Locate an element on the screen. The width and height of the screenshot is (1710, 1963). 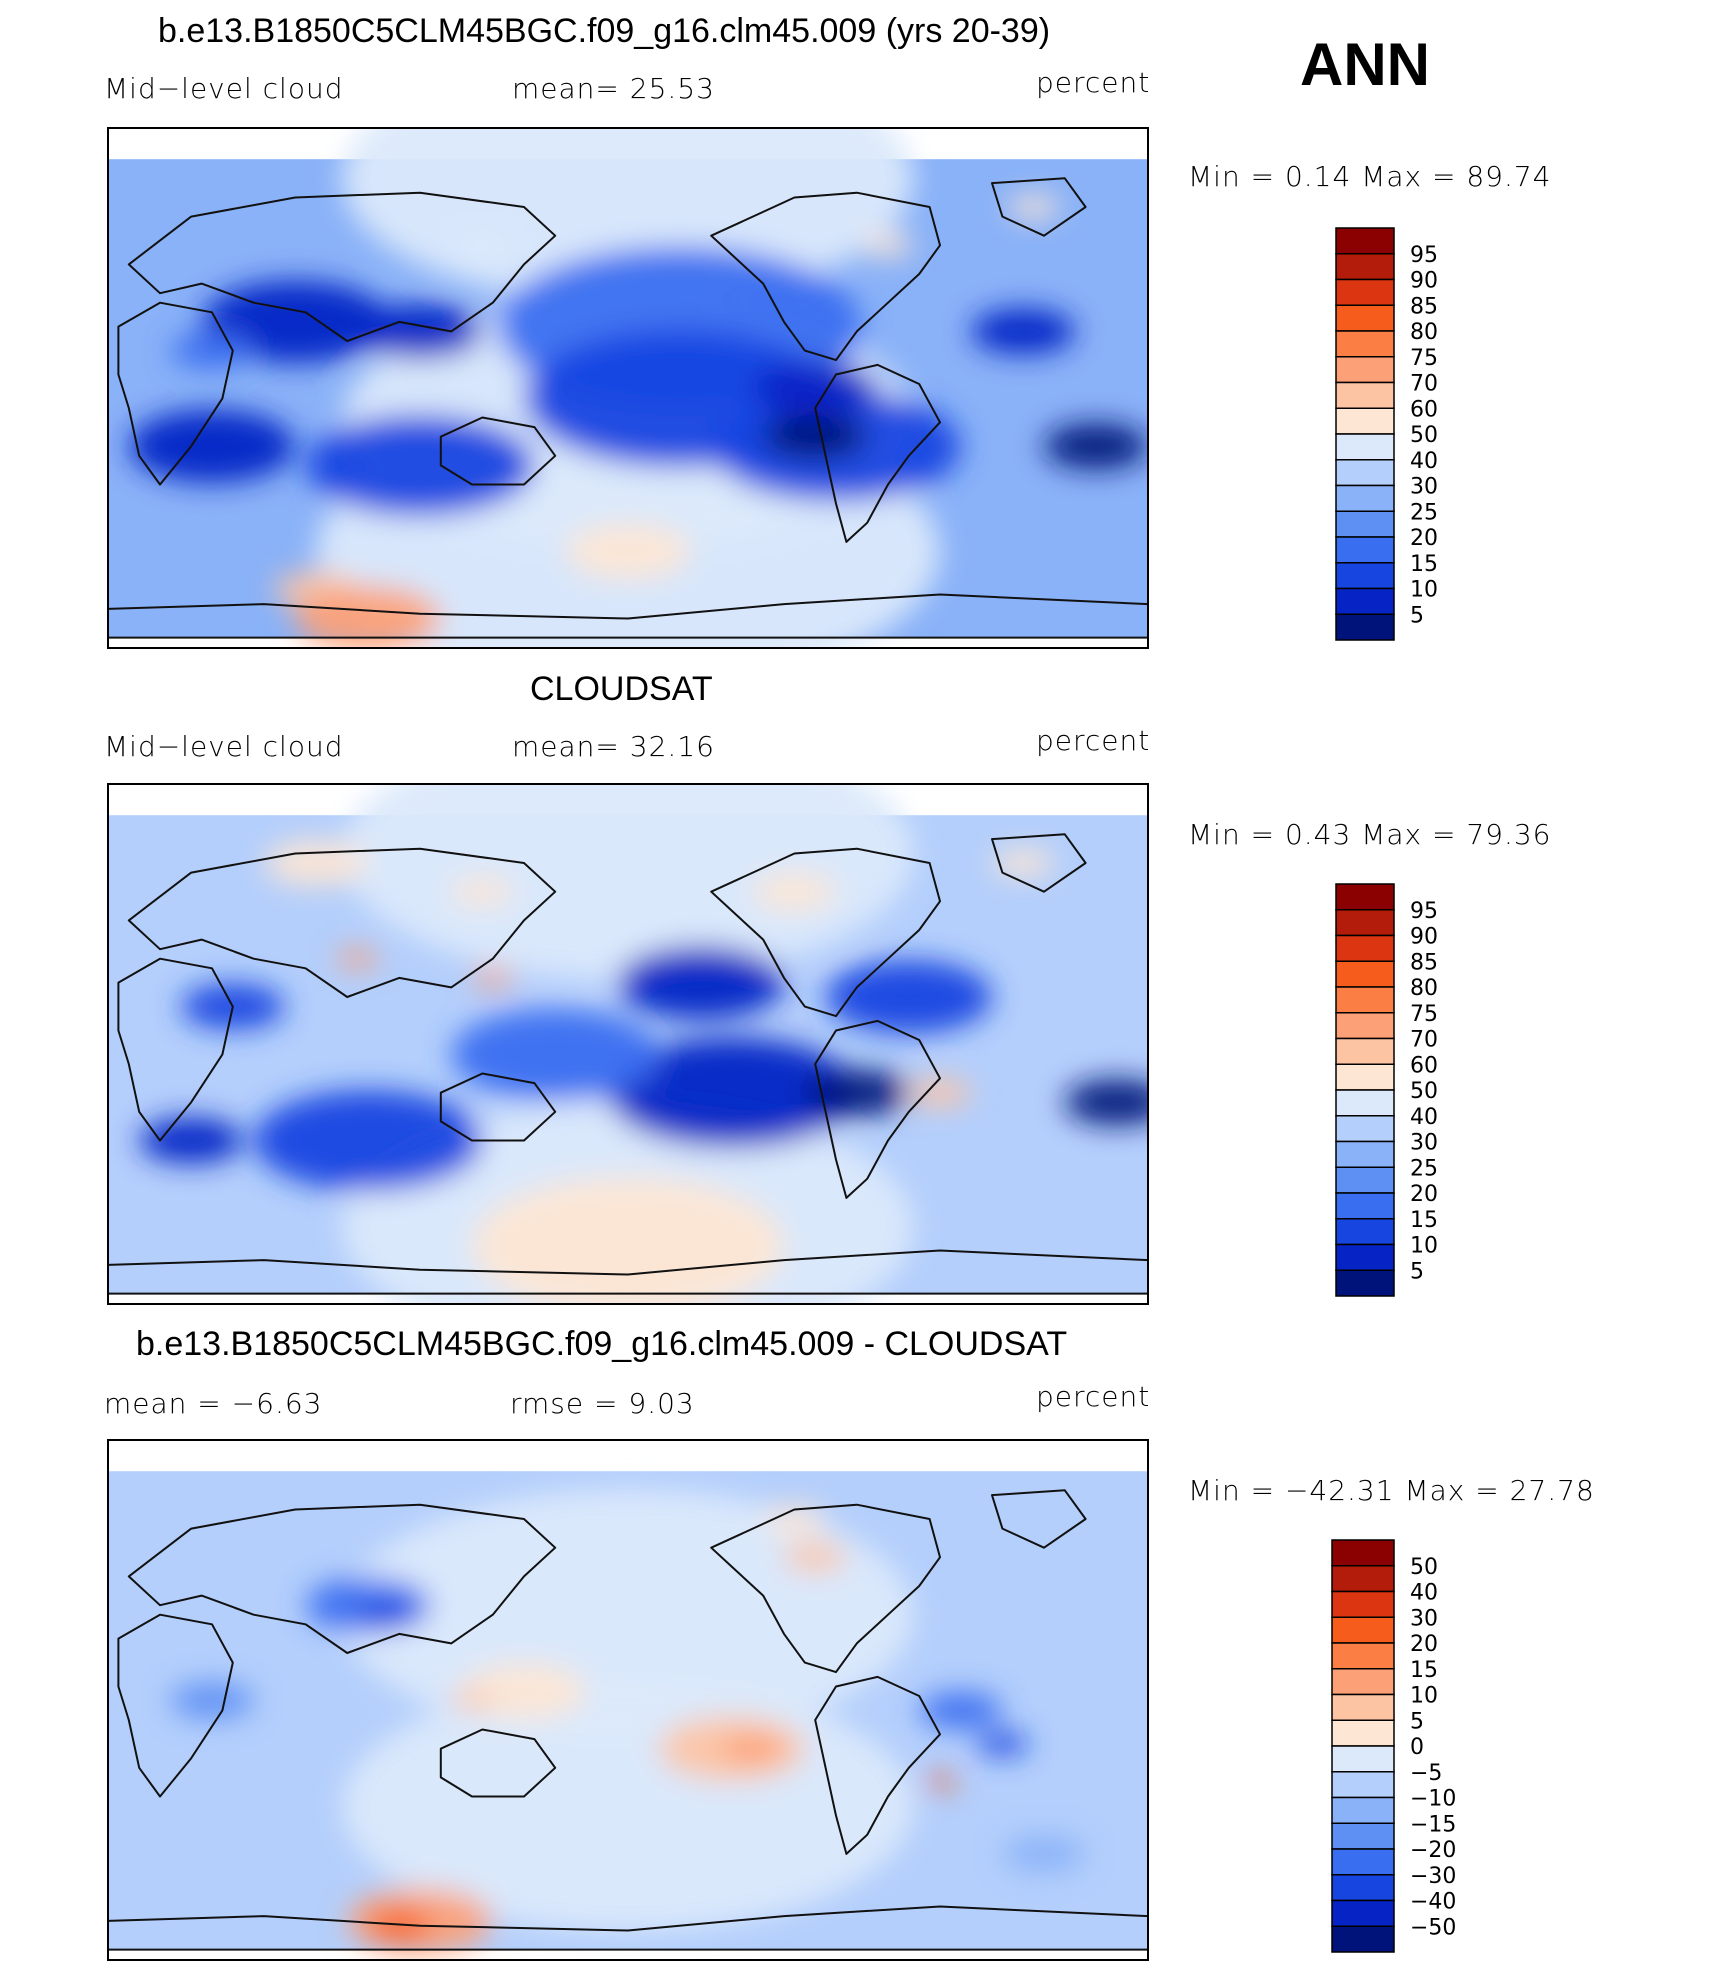
colorbar-tick-label: 15 is located at coordinates (1424, 564).